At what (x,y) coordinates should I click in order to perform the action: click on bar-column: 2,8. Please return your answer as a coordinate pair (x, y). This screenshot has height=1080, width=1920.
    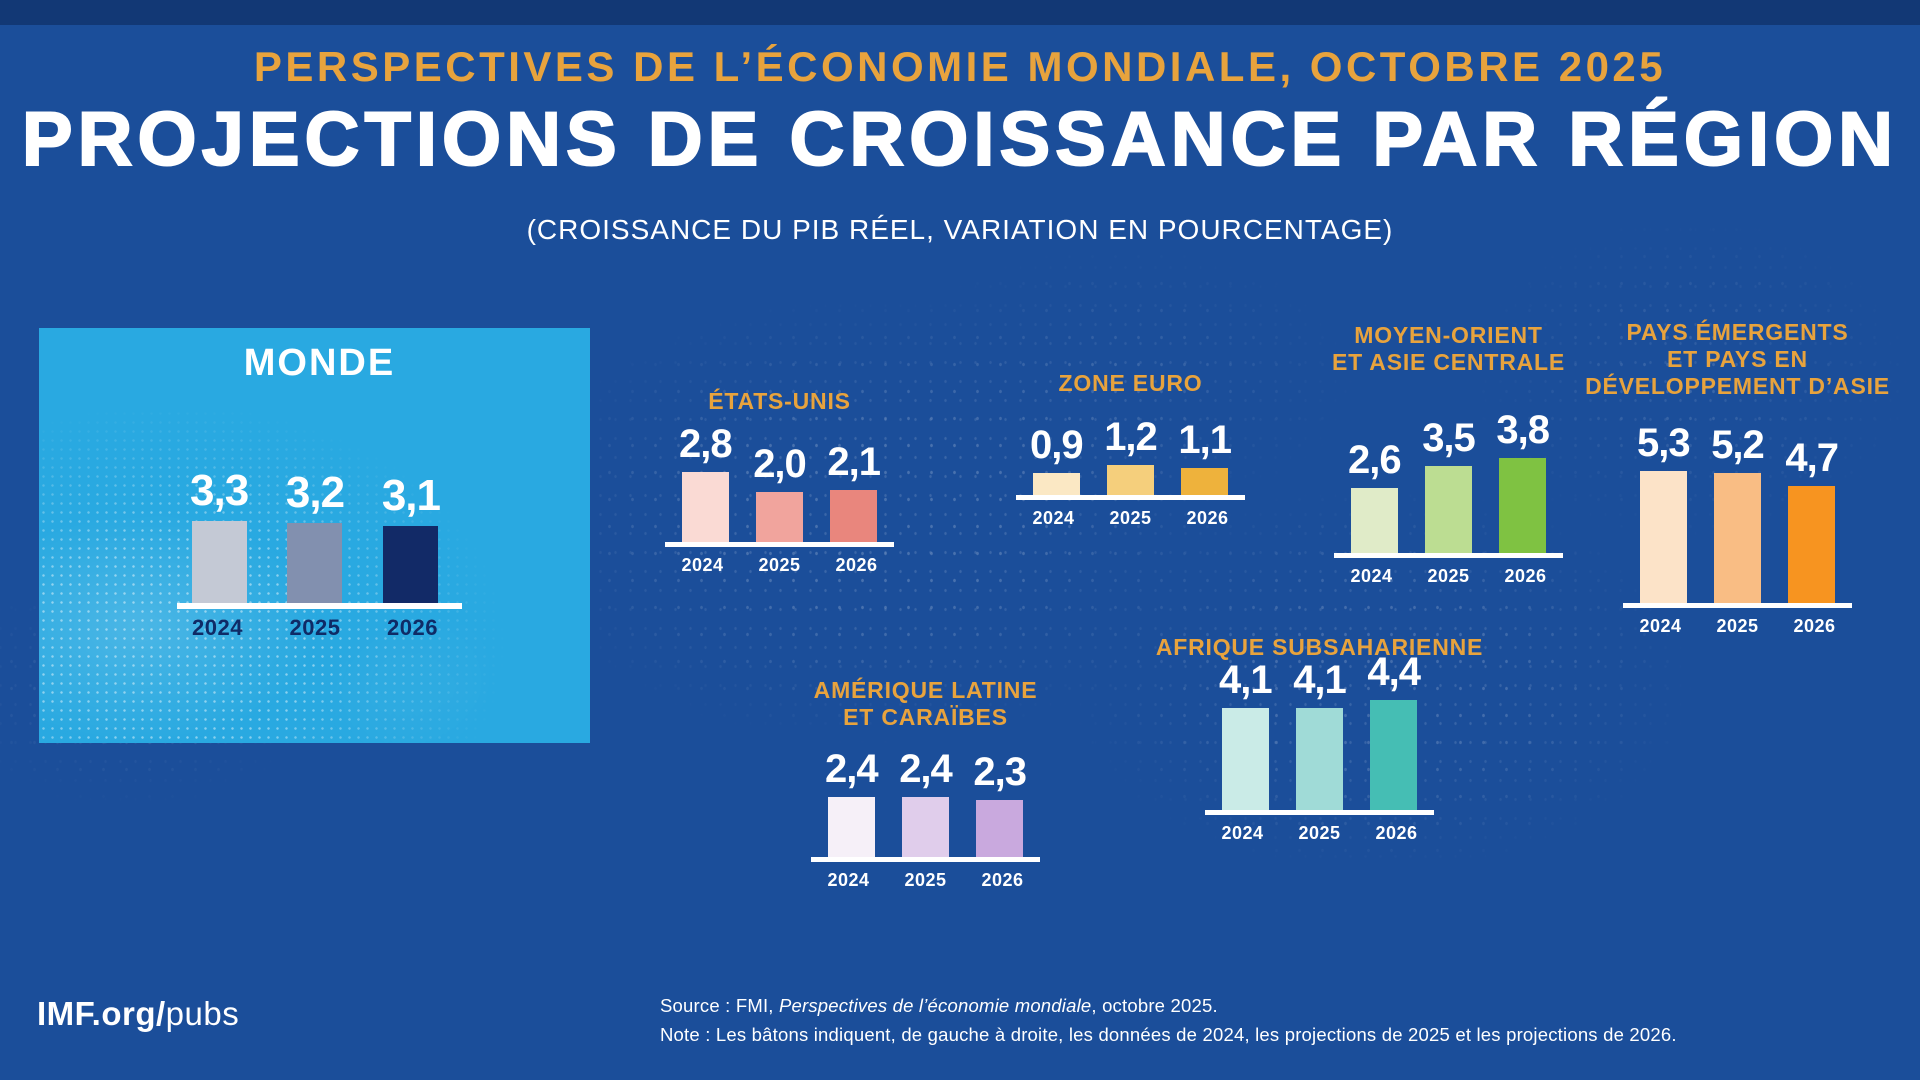
    Looking at the image, I should click on (706, 482).